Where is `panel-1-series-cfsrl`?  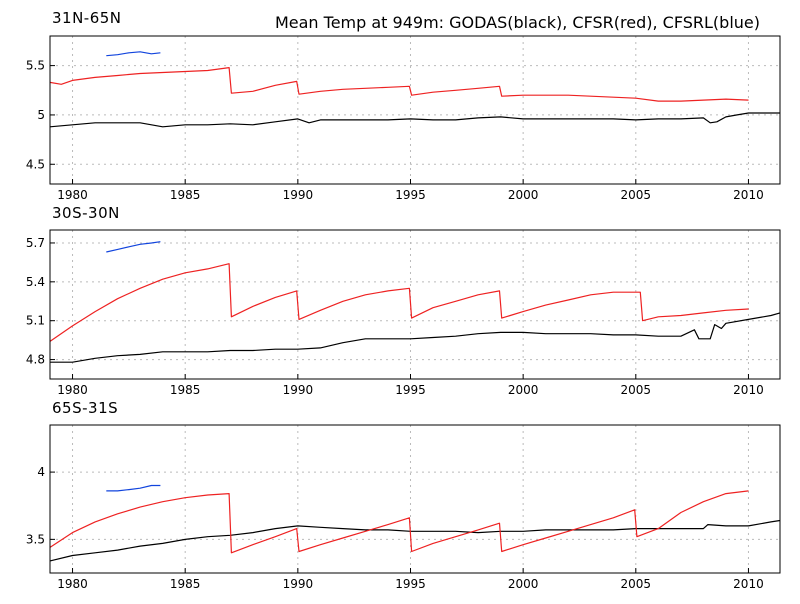 panel-1-series-cfsrl is located at coordinates (133, 54).